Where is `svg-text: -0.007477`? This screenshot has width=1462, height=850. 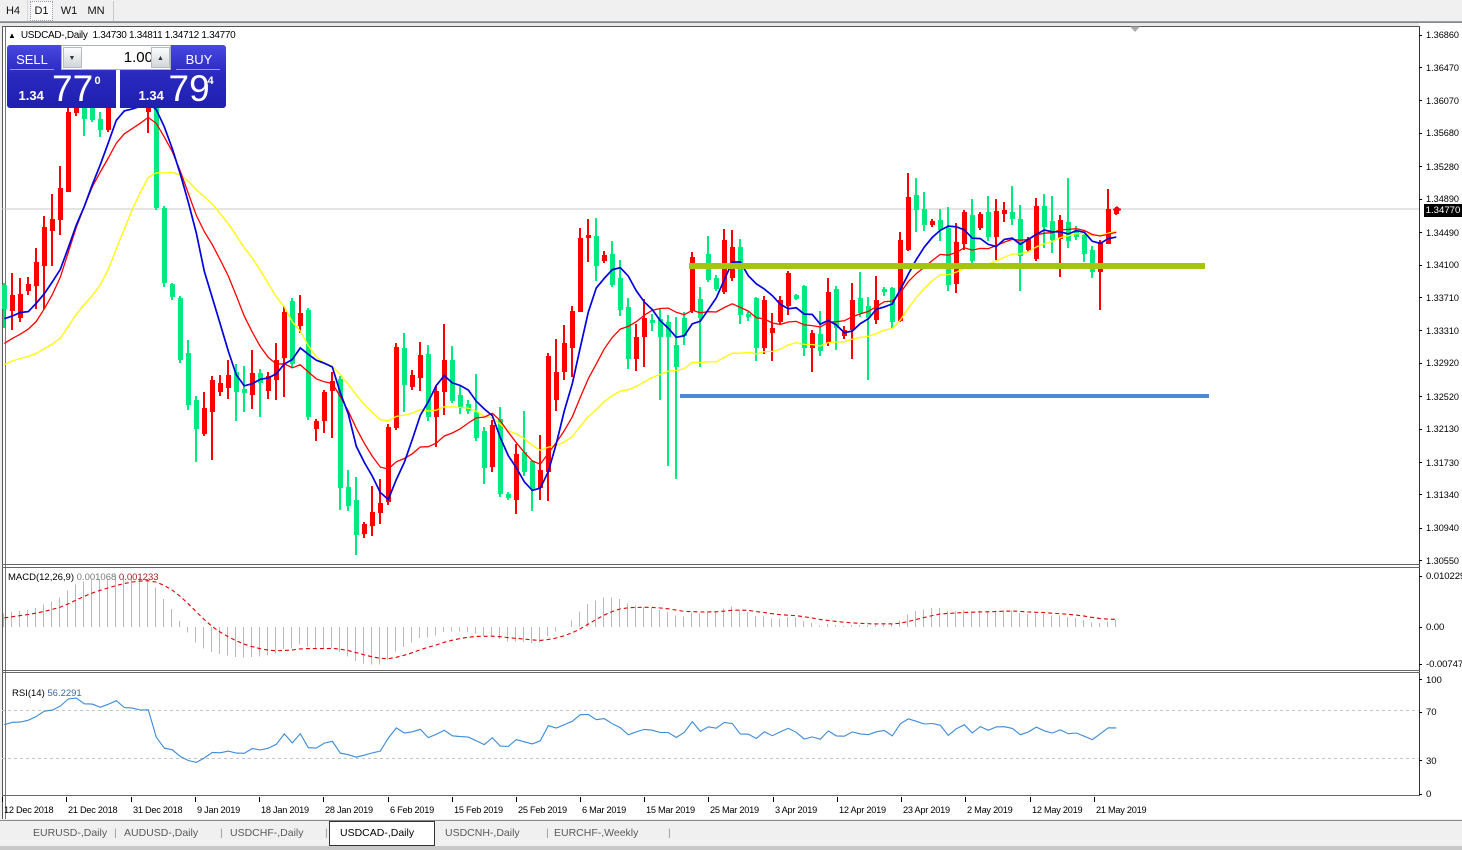 svg-text: -0.007477 is located at coordinates (1444, 664).